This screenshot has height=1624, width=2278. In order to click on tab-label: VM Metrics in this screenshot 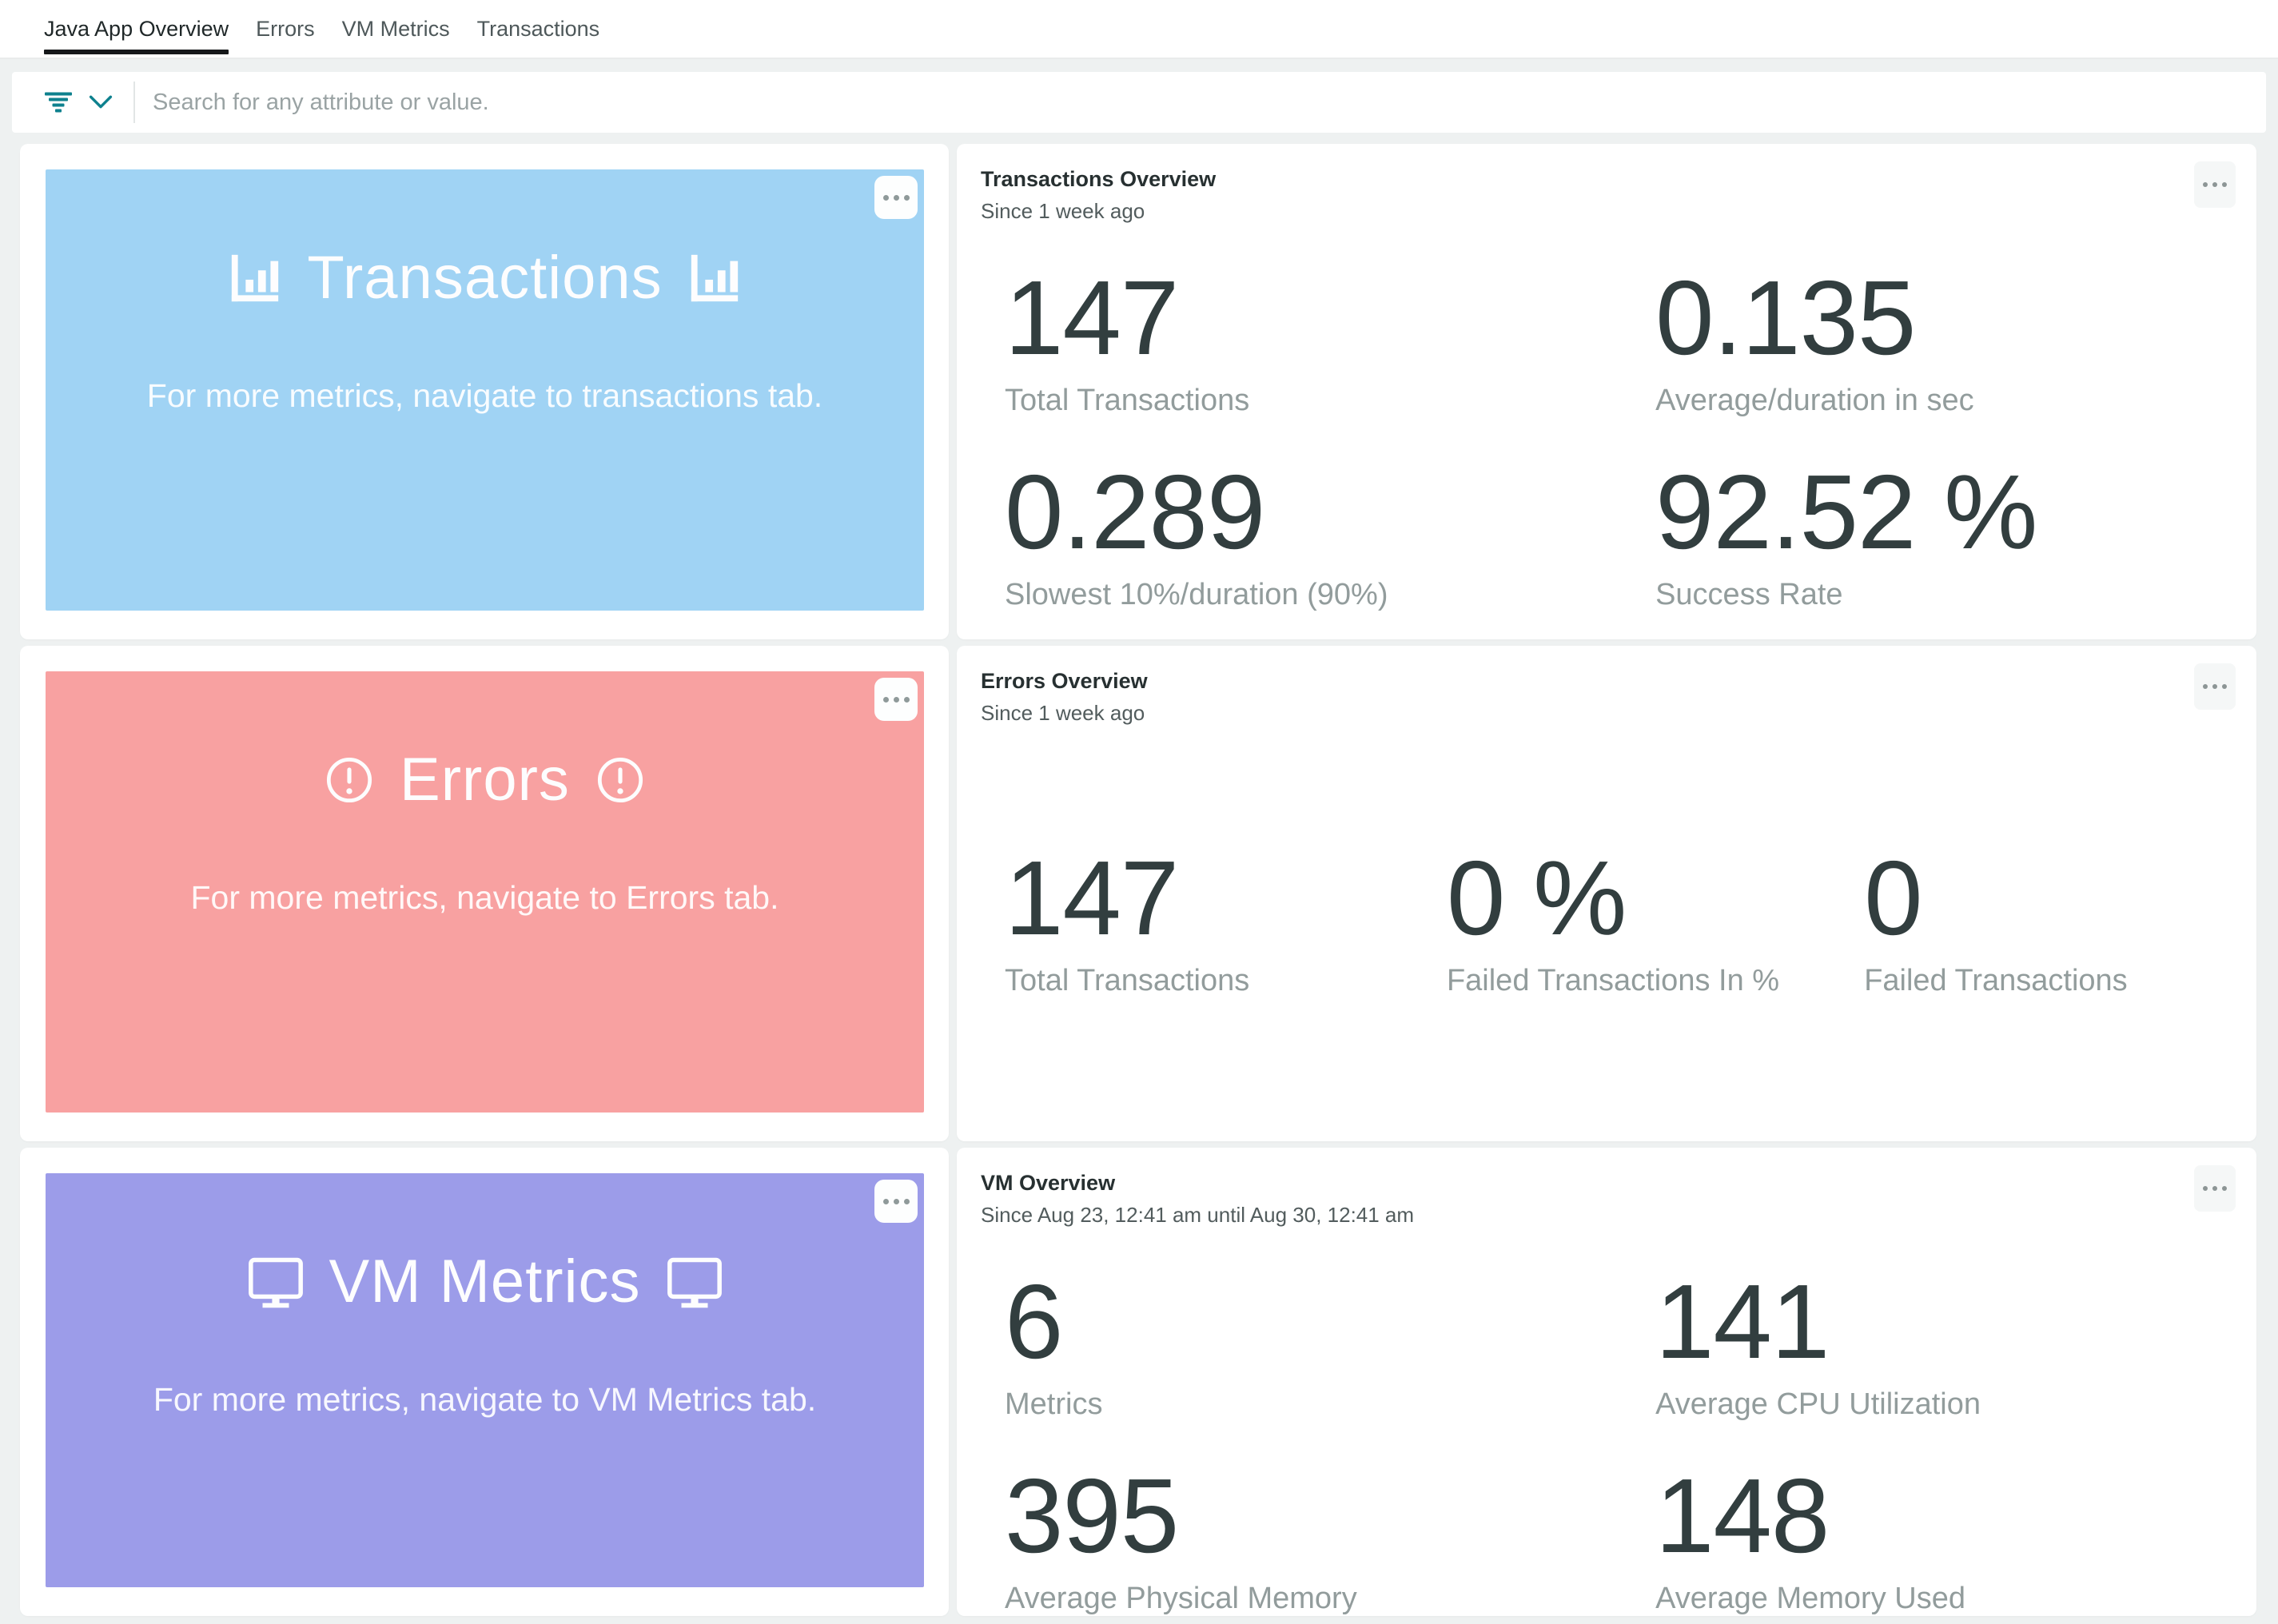, I will do `click(395, 28)`.